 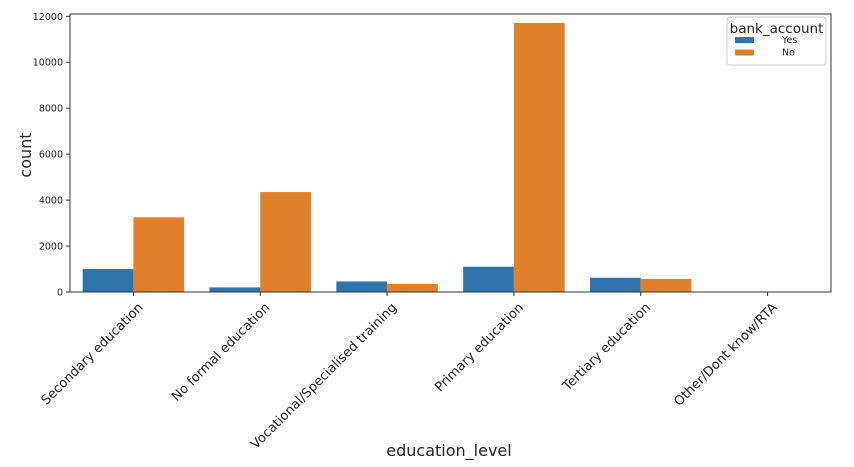 I want to click on y-axis: 0 2000 4000 6000 8000 10000 12000, so click(x=51, y=155).